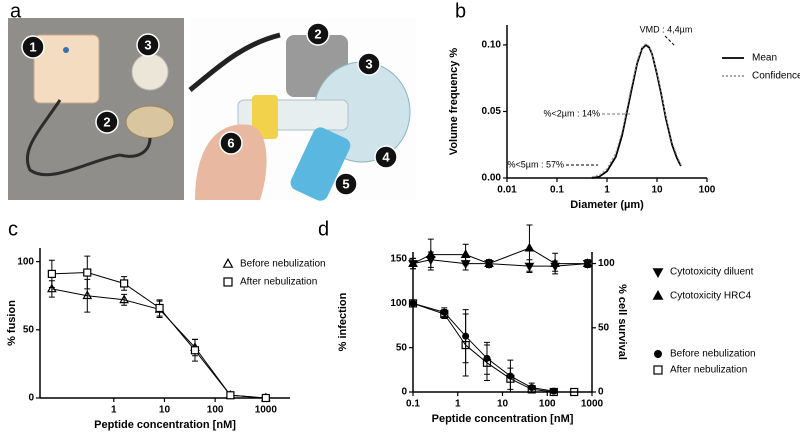  What do you see at coordinates (343, 321) in the screenshot?
I see `y-axis-label: % infection` at bounding box center [343, 321].